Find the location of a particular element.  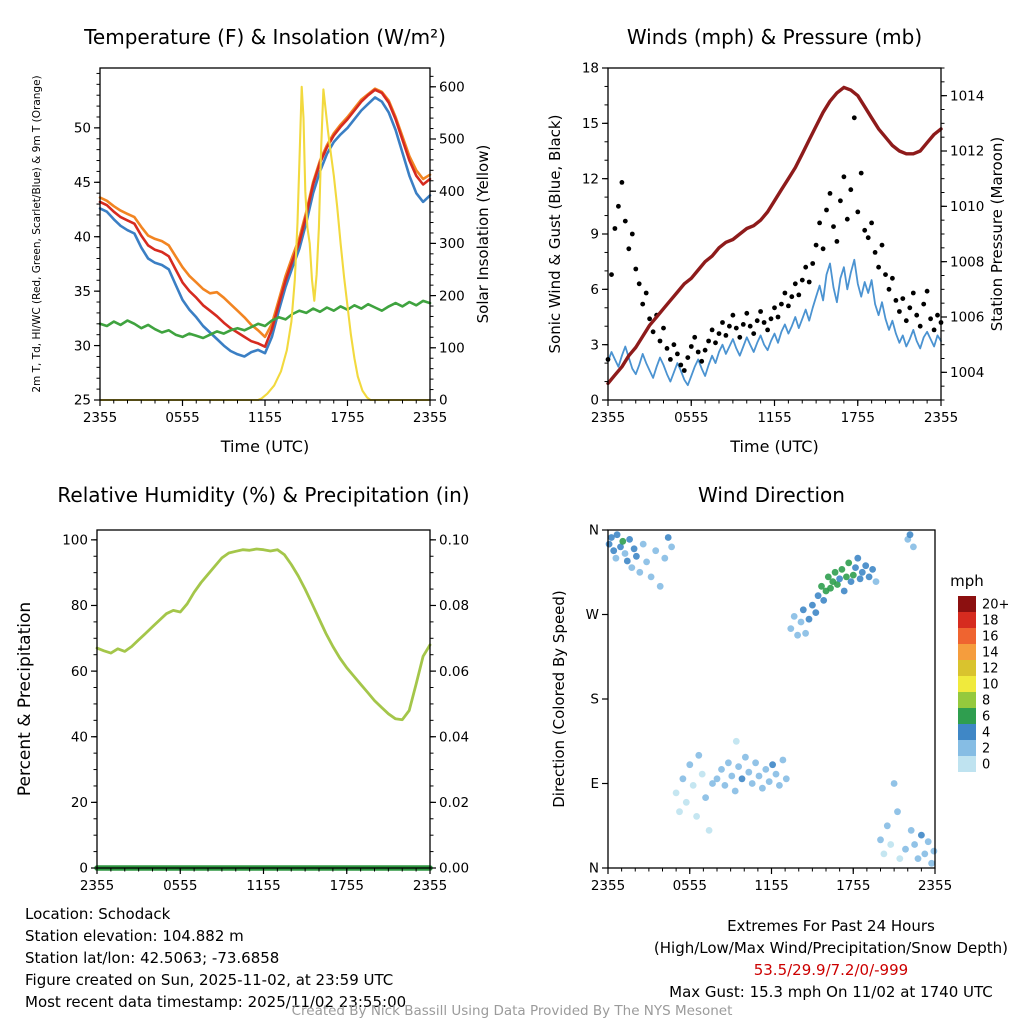

y-axis-label-left: Percent & Precipitation is located at coordinates (25, 699).